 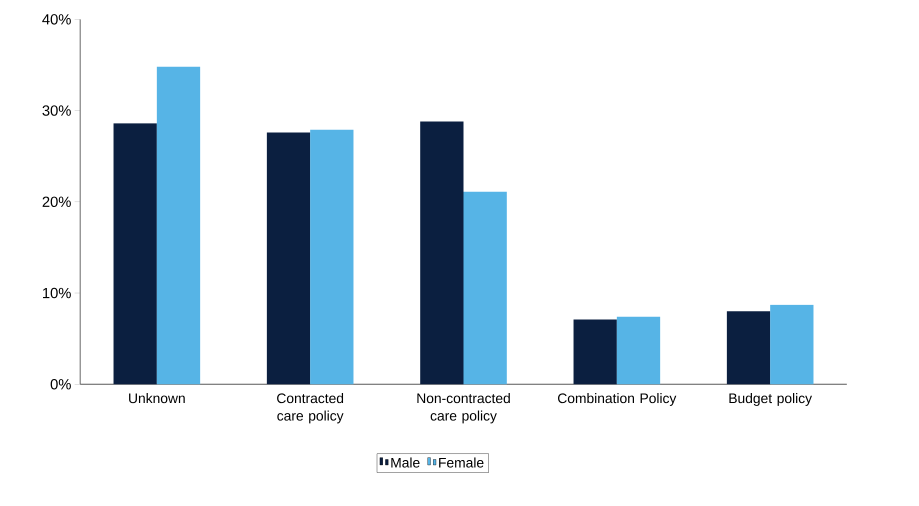 I want to click on x-tick-label: Combination Policy, so click(x=617, y=399).